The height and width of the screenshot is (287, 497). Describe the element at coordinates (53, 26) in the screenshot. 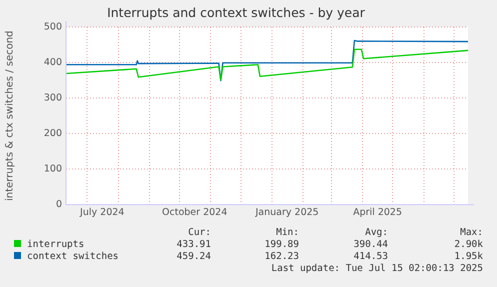

I see `y-tick-label: 500` at that location.